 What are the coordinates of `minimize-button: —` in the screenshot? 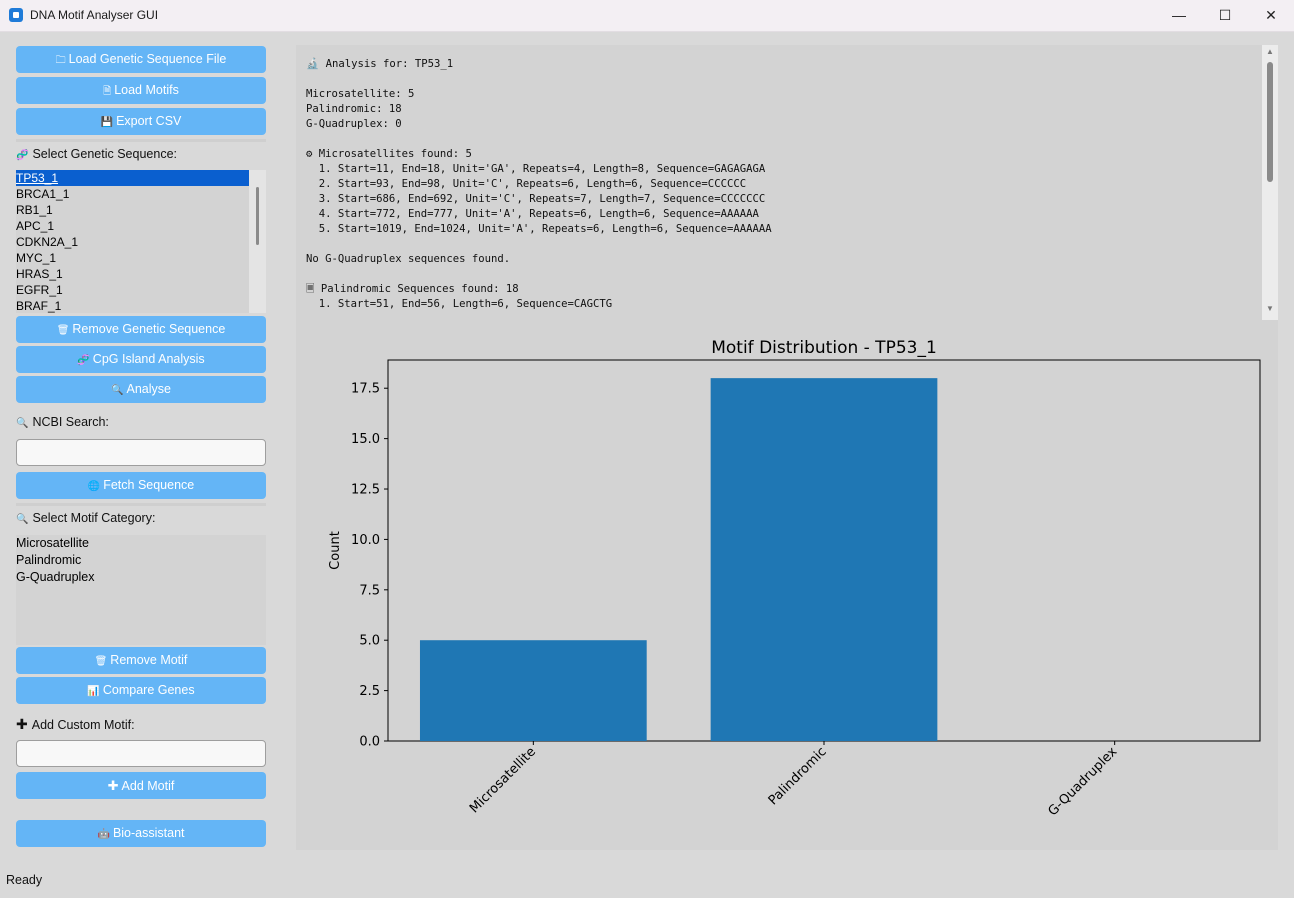 It's located at (1179, 15).